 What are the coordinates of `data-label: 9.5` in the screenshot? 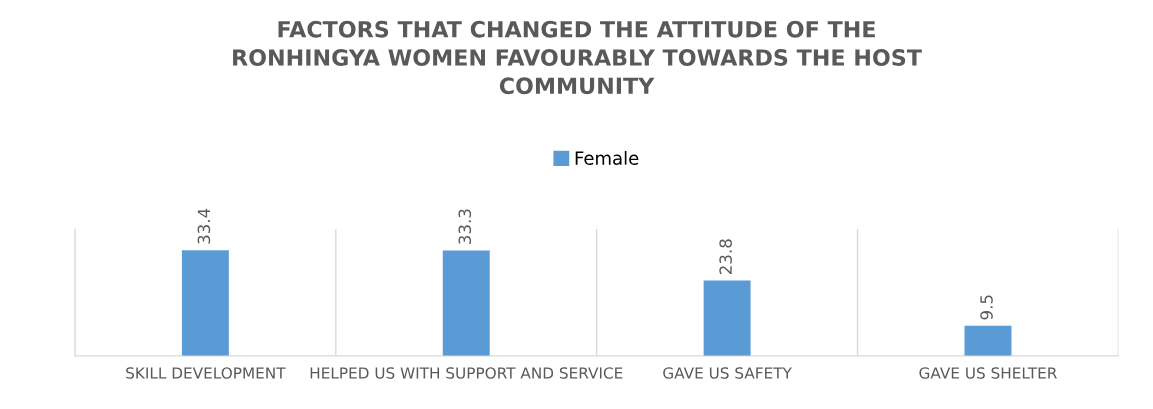 It's located at (986, 307).